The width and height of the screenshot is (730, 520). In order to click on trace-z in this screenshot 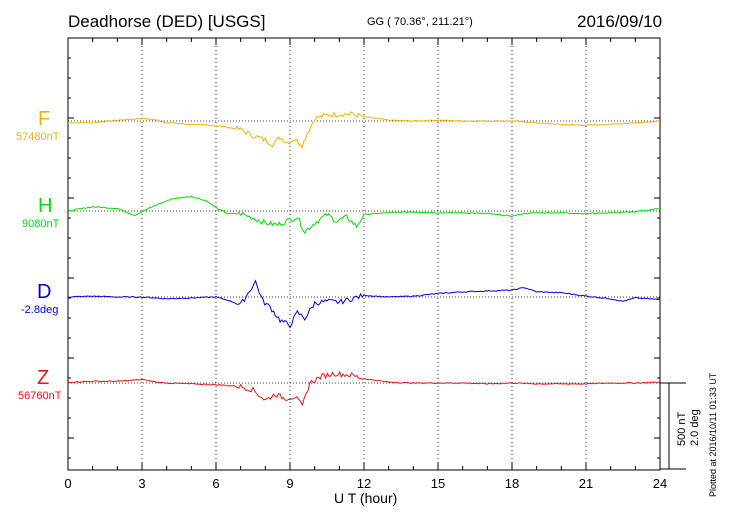, I will do `click(363, 388)`.